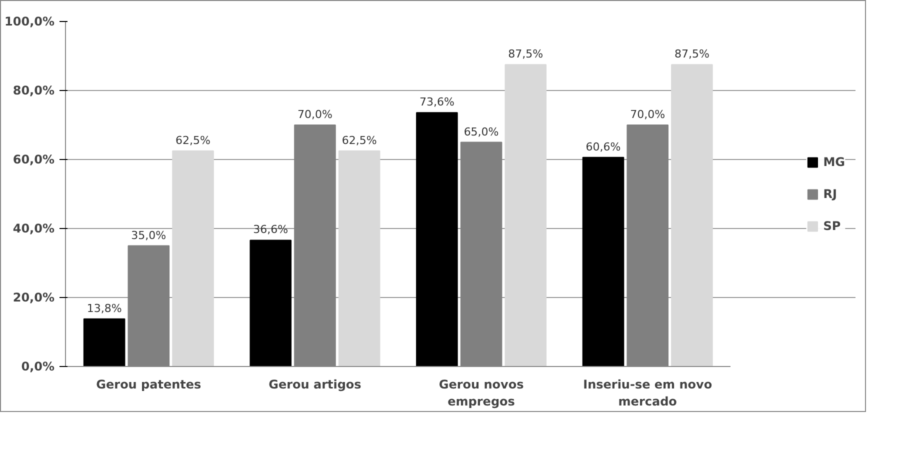 The width and height of the screenshot is (922, 465). What do you see at coordinates (37, 367) in the screenshot?
I see `y-tick-label: 0,0%` at bounding box center [37, 367].